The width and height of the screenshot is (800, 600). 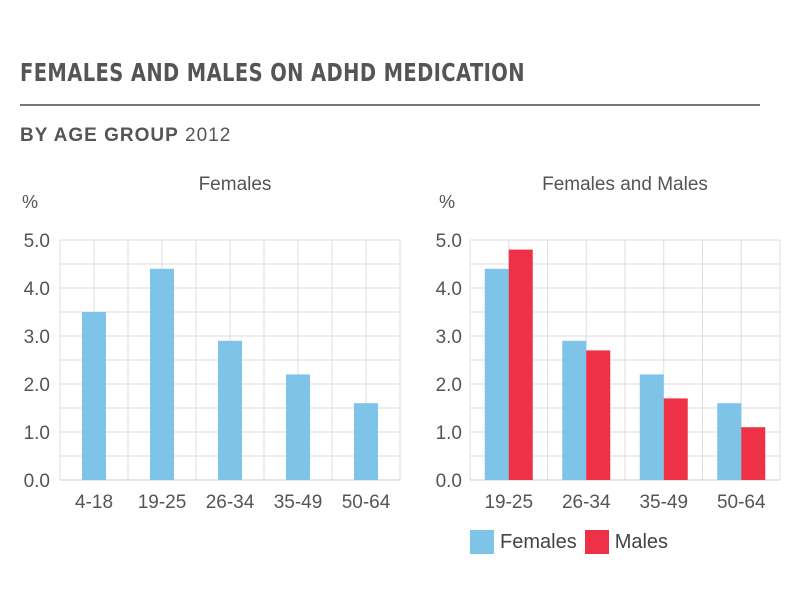 I want to click on x-tick-label: 4-18, so click(x=94, y=502).